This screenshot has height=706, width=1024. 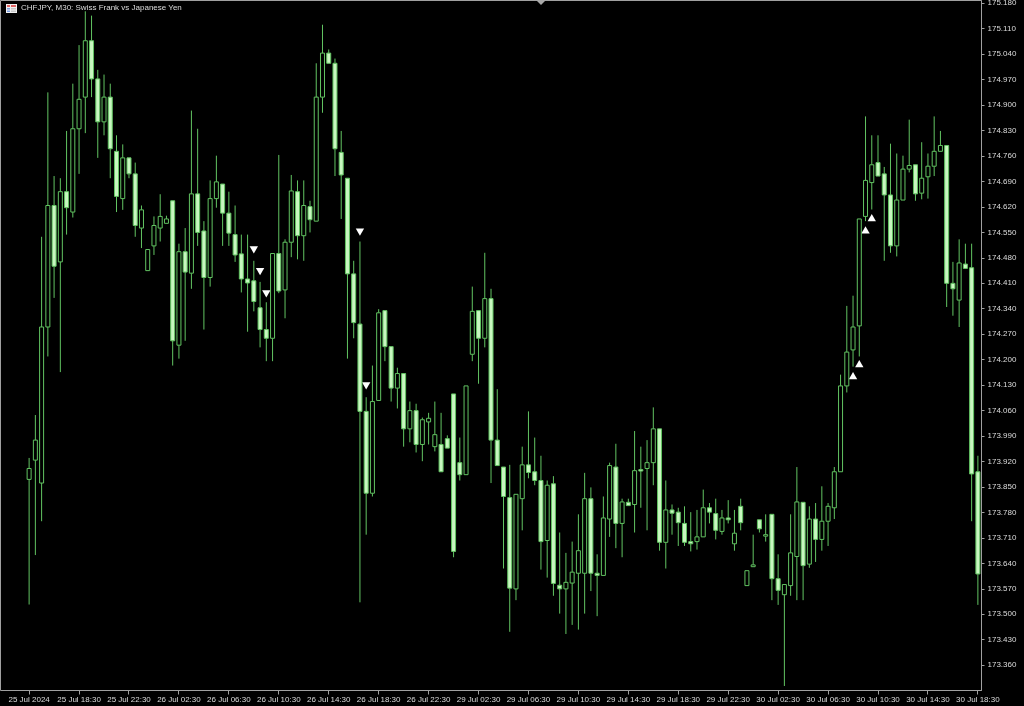 What do you see at coordinates (1002, 28) in the screenshot?
I see `y-tick-label: 175.110` at bounding box center [1002, 28].